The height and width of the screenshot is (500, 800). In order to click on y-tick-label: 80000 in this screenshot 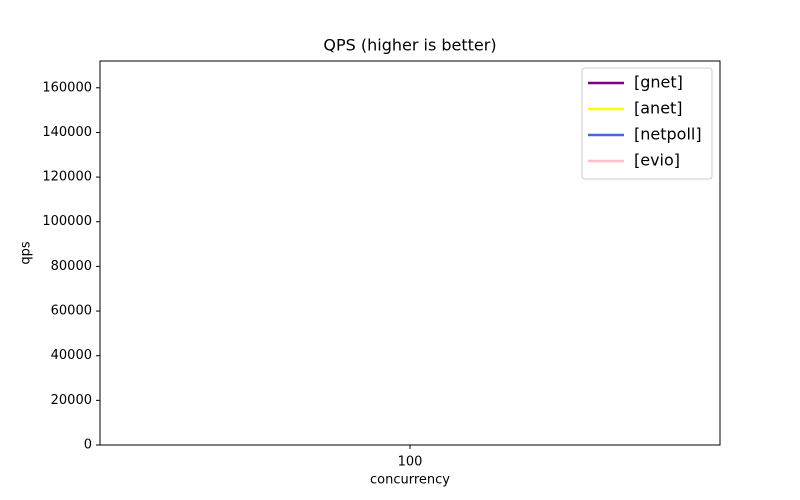, I will do `click(71, 266)`.